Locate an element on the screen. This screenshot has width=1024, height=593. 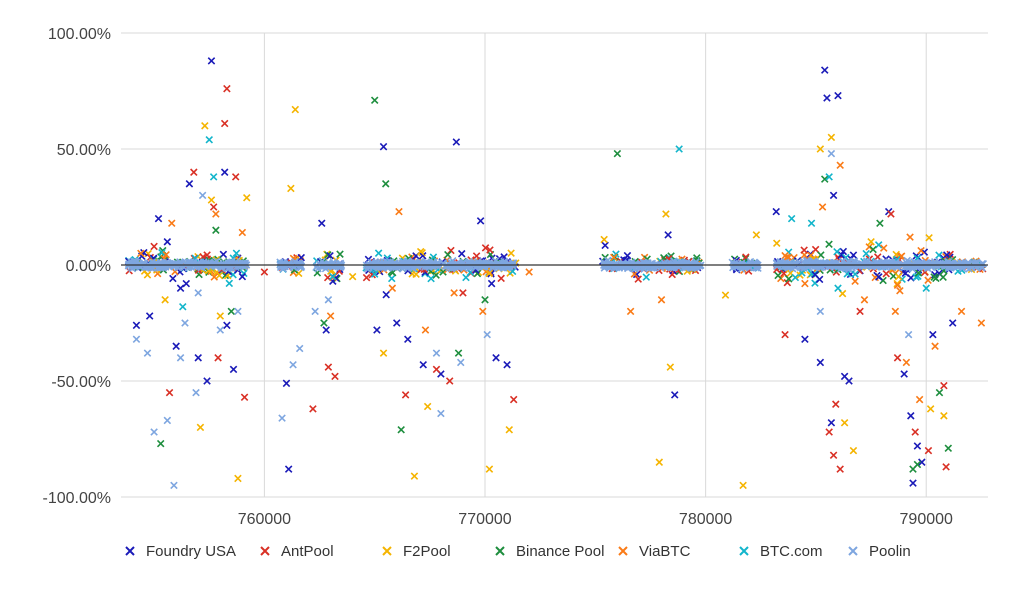
y-tick-label: 0.00% is located at coordinates (88, 266).